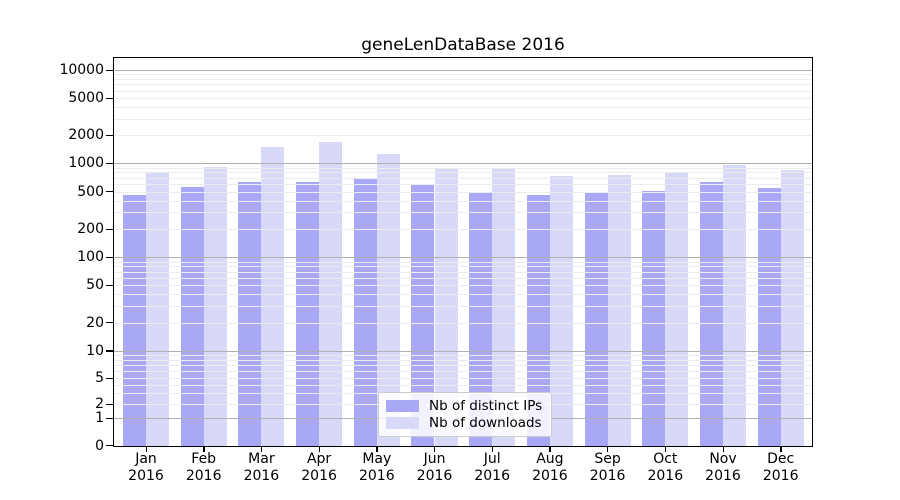  I want to click on x-tick-label-line: Jun, so click(434, 459).